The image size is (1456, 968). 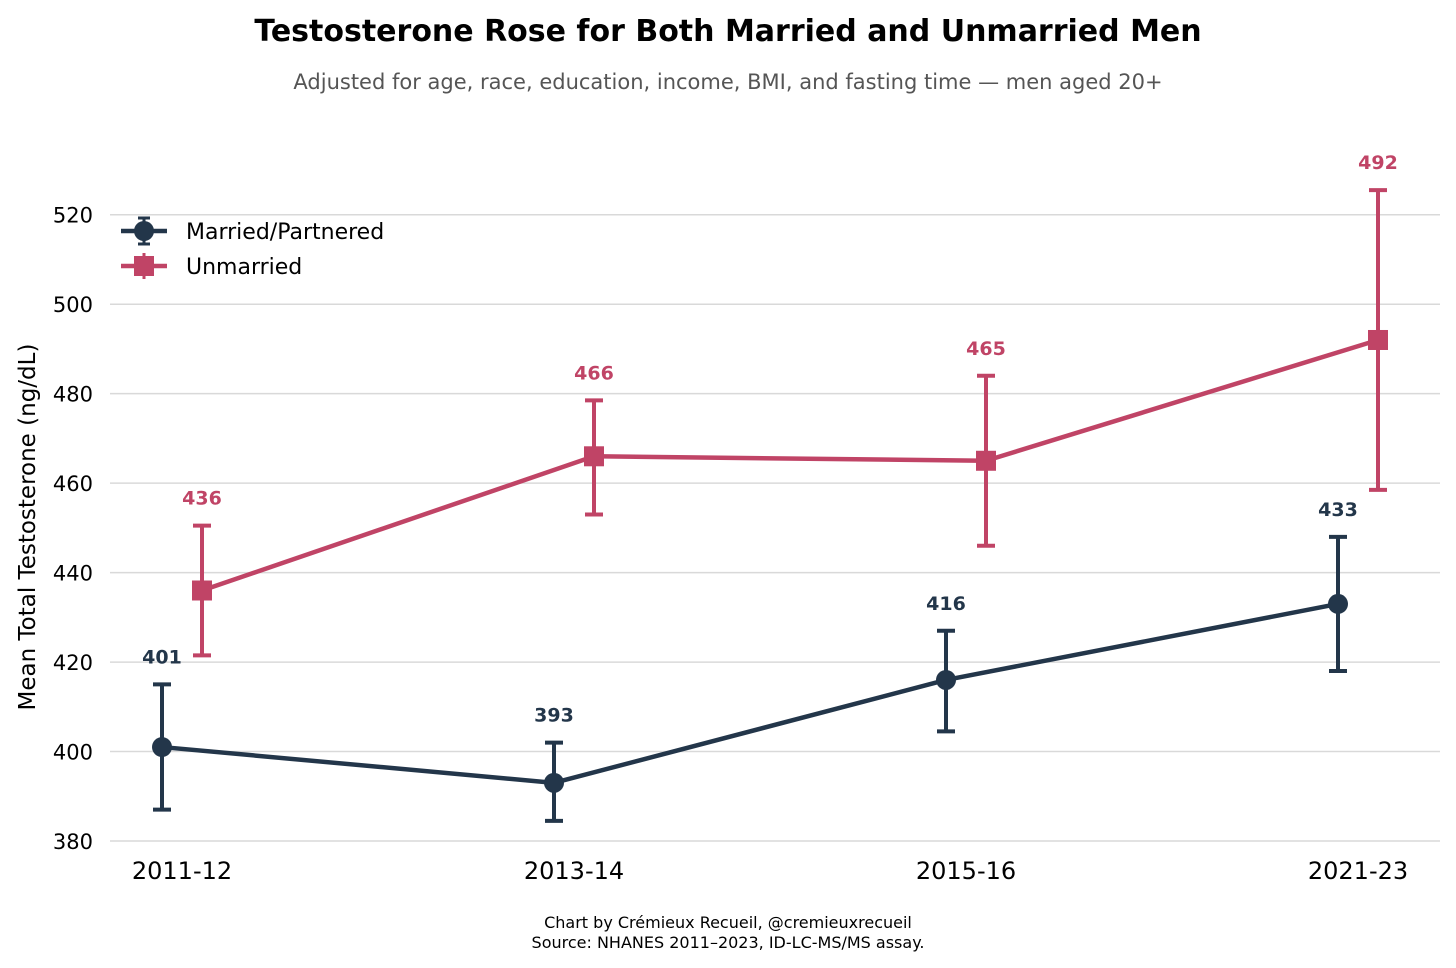 I want to click on y-tick-label: 440, so click(x=73, y=574).